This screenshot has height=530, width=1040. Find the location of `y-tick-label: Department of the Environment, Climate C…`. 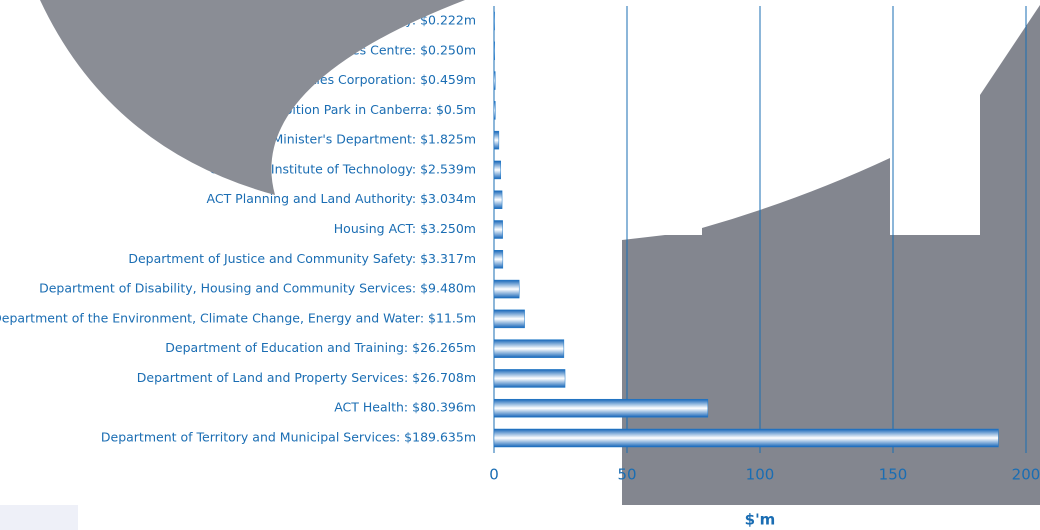

y-tick-label: Department of the Environment, Climate C… is located at coordinates (238, 317).